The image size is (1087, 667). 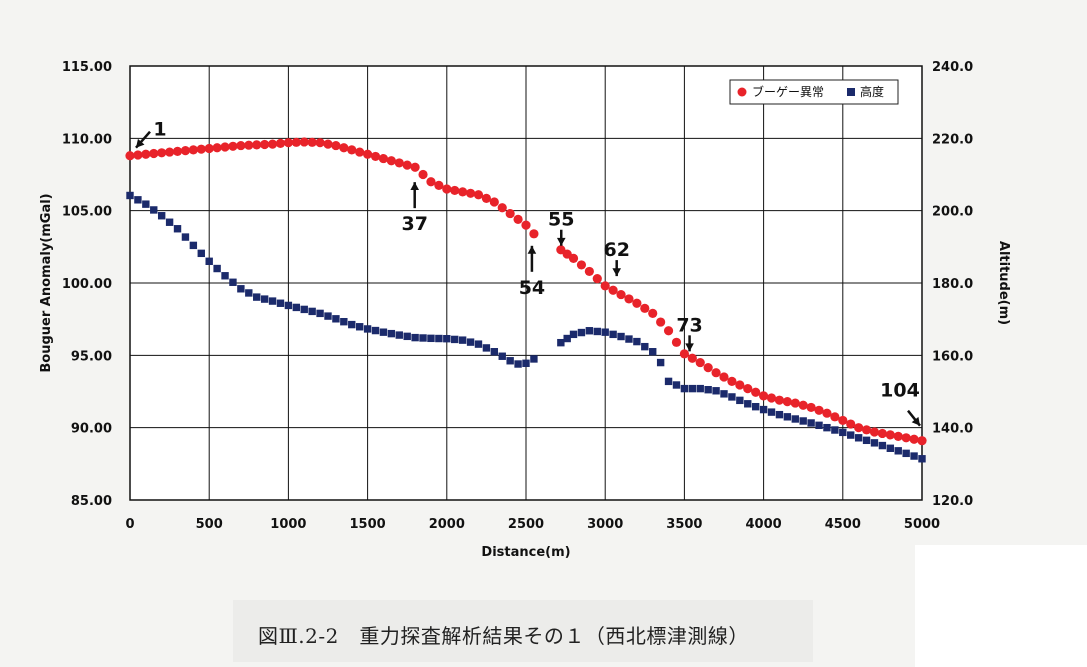 What do you see at coordinates (742, 92) in the screenshot?
I see `legend-marker-bouguer` at bounding box center [742, 92].